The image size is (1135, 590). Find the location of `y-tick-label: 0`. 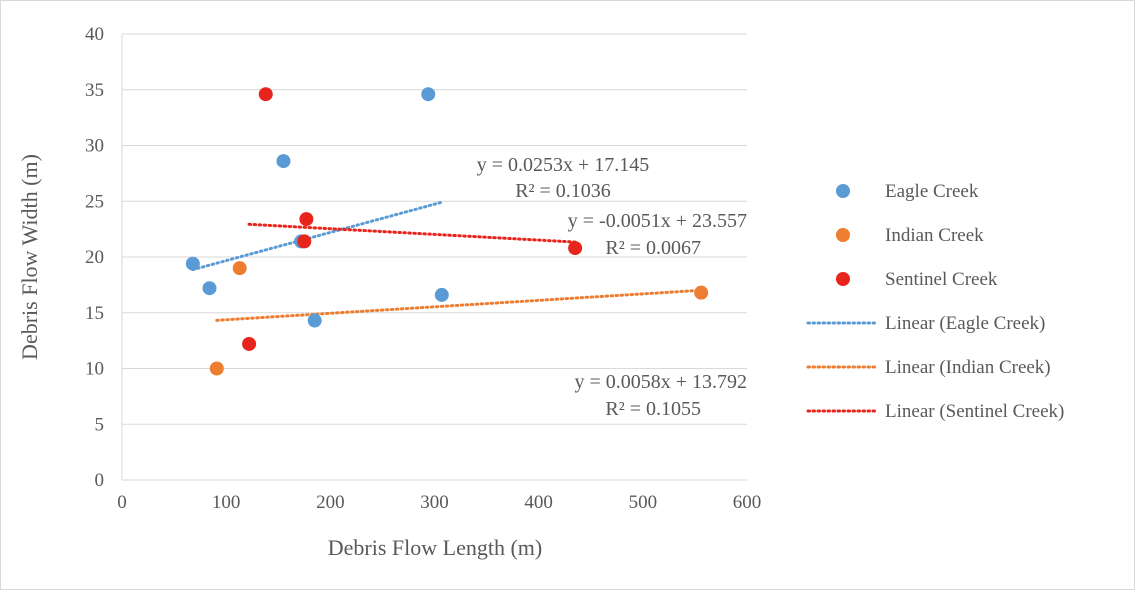

y-tick-label: 0 is located at coordinates (100, 480).